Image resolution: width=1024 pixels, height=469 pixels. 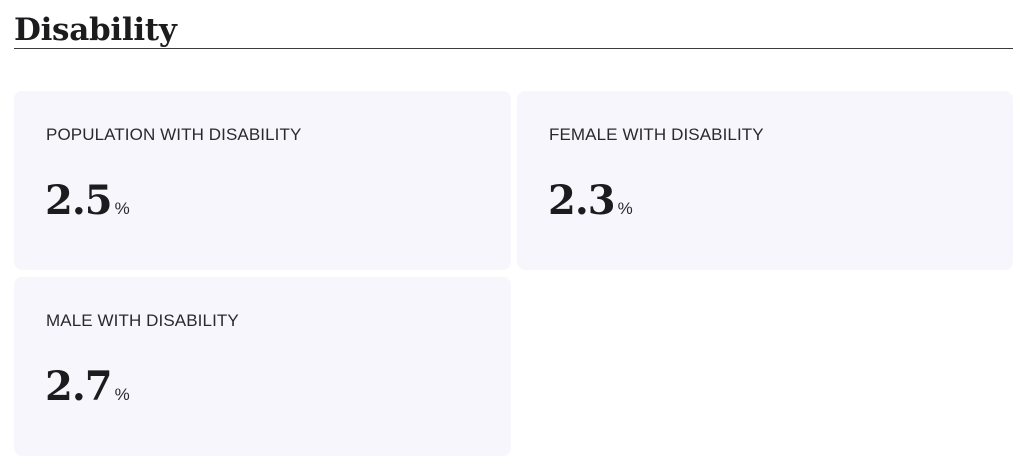 What do you see at coordinates (79, 386) in the screenshot?
I see `stat-number: 2.7` at bounding box center [79, 386].